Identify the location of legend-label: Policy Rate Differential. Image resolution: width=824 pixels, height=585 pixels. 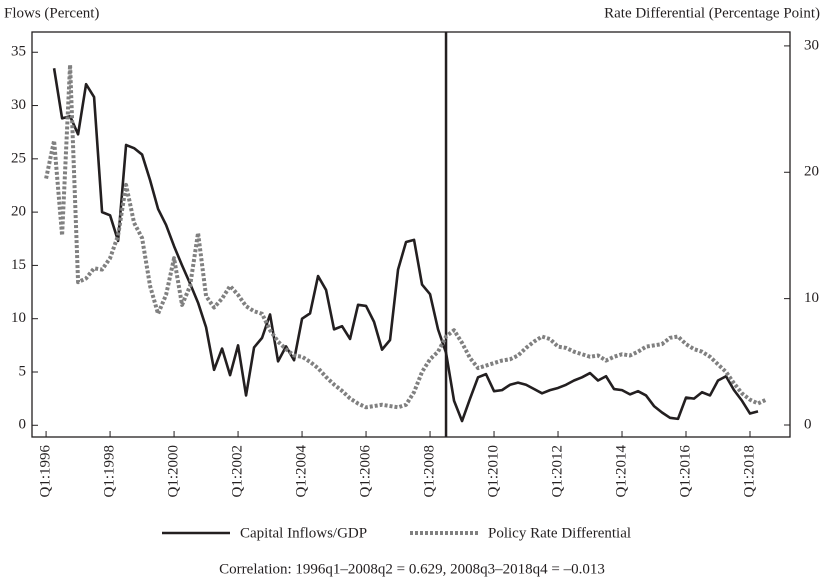
(559, 533).